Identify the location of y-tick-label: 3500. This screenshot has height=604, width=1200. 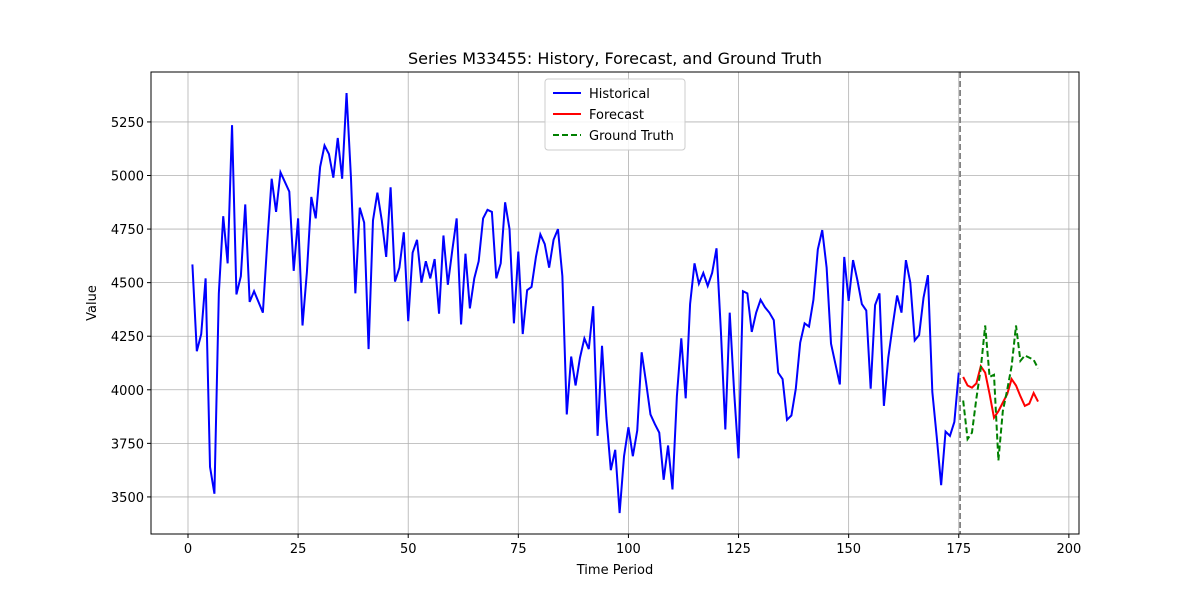
(127, 498).